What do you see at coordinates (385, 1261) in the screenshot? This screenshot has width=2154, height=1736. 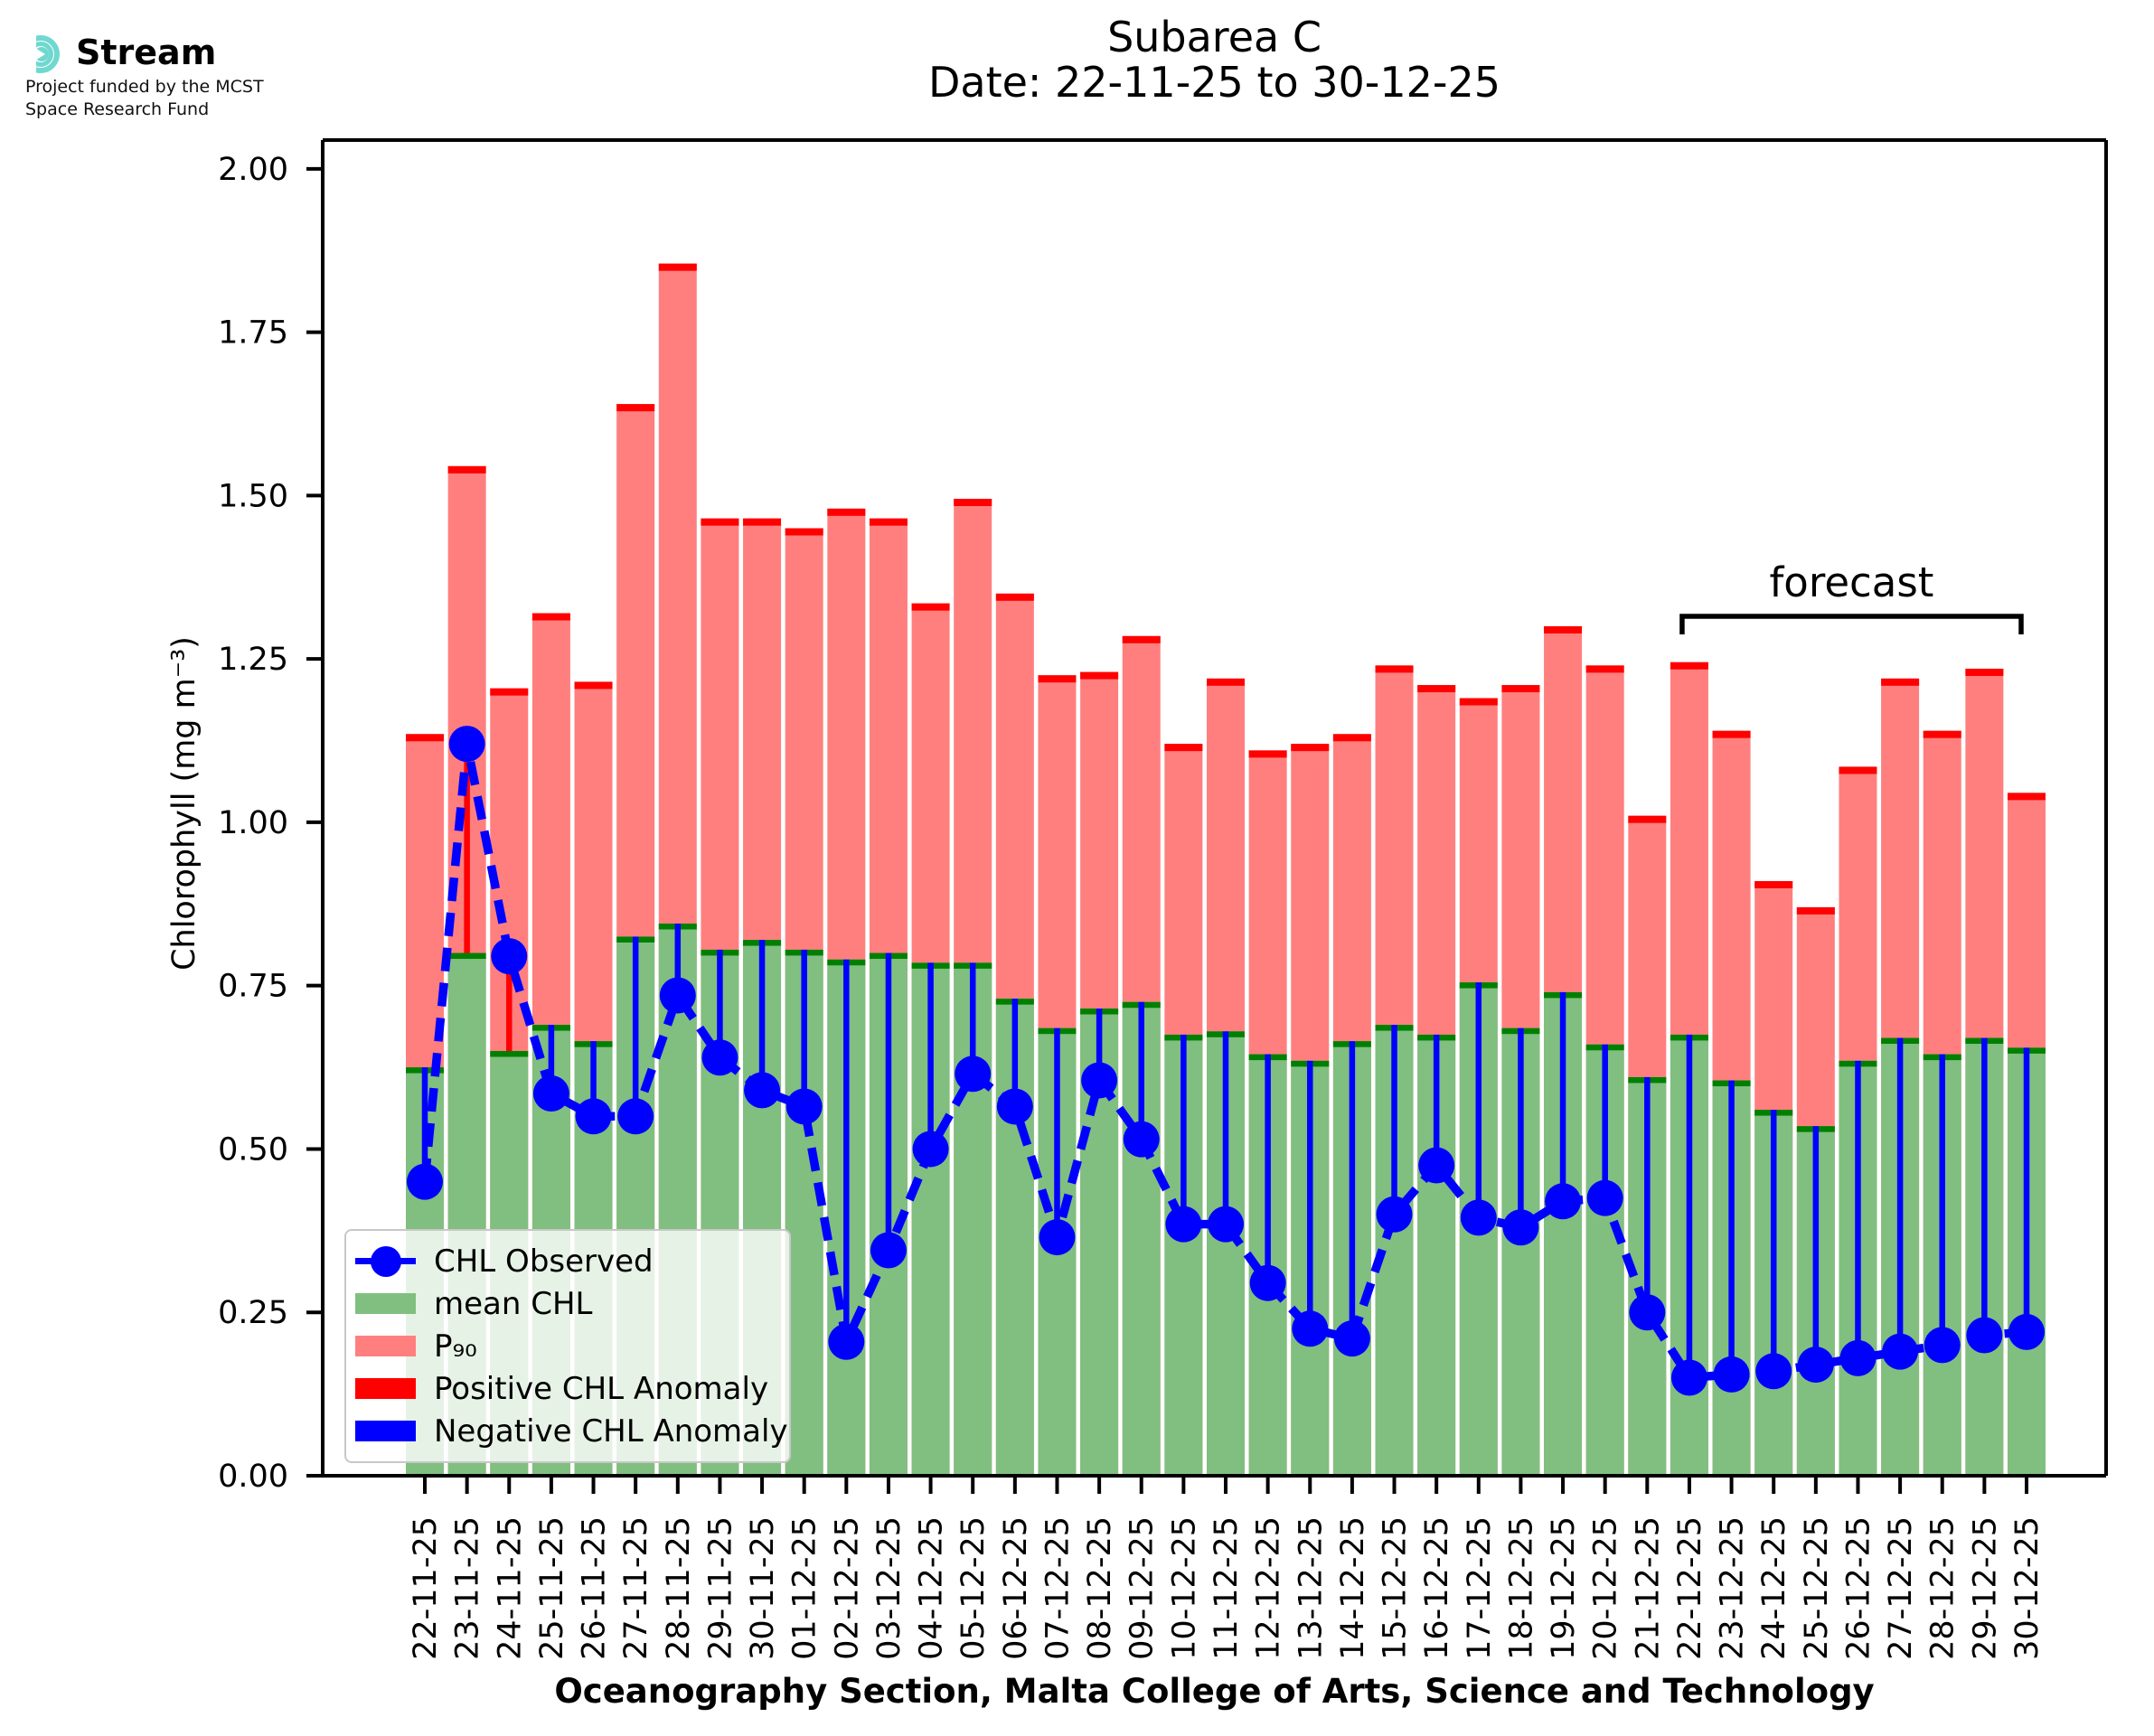 I see `legend-observed-marker` at bounding box center [385, 1261].